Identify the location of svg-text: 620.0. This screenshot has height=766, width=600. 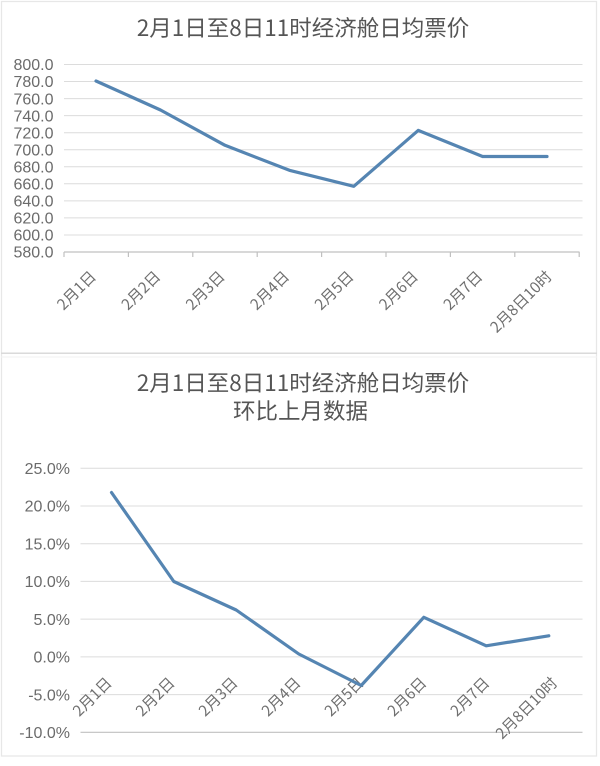
(33, 219).